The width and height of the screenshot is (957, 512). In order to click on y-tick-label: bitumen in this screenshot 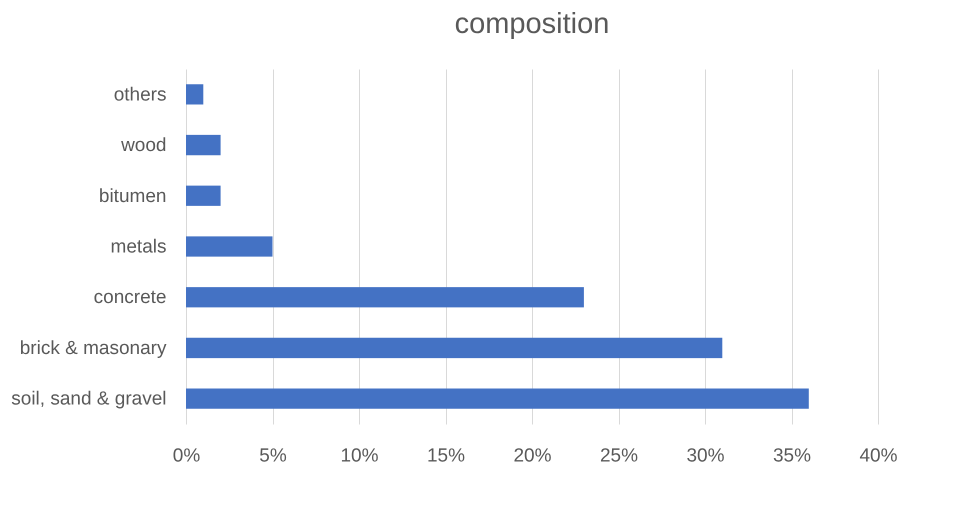, I will do `click(132, 196)`.